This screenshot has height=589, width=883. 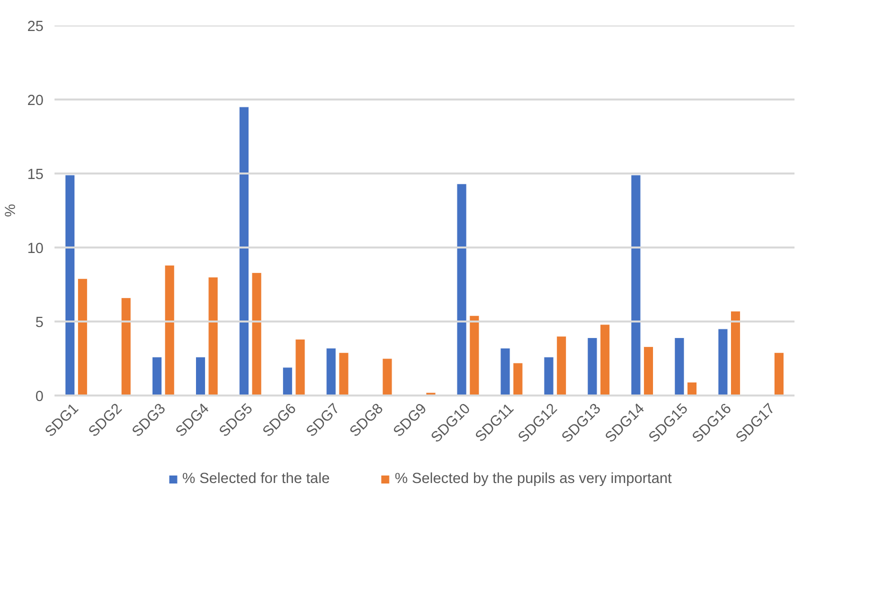 What do you see at coordinates (35, 101) in the screenshot?
I see `y-tick-label: 20` at bounding box center [35, 101].